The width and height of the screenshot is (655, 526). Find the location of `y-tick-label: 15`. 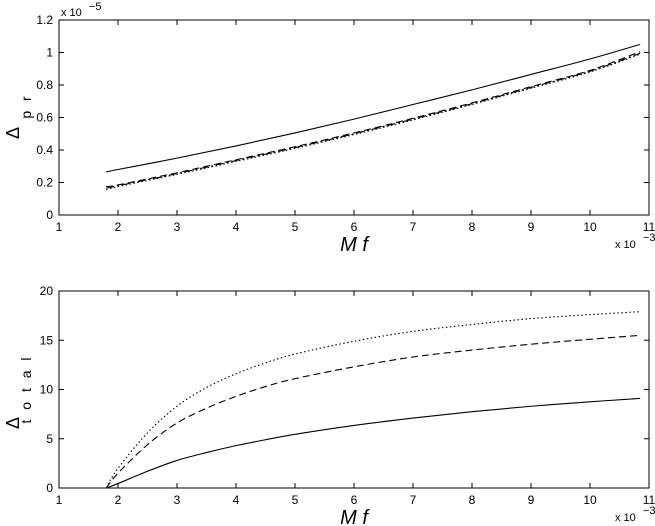

y-tick-label: 15 is located at coordinates (47, 340).